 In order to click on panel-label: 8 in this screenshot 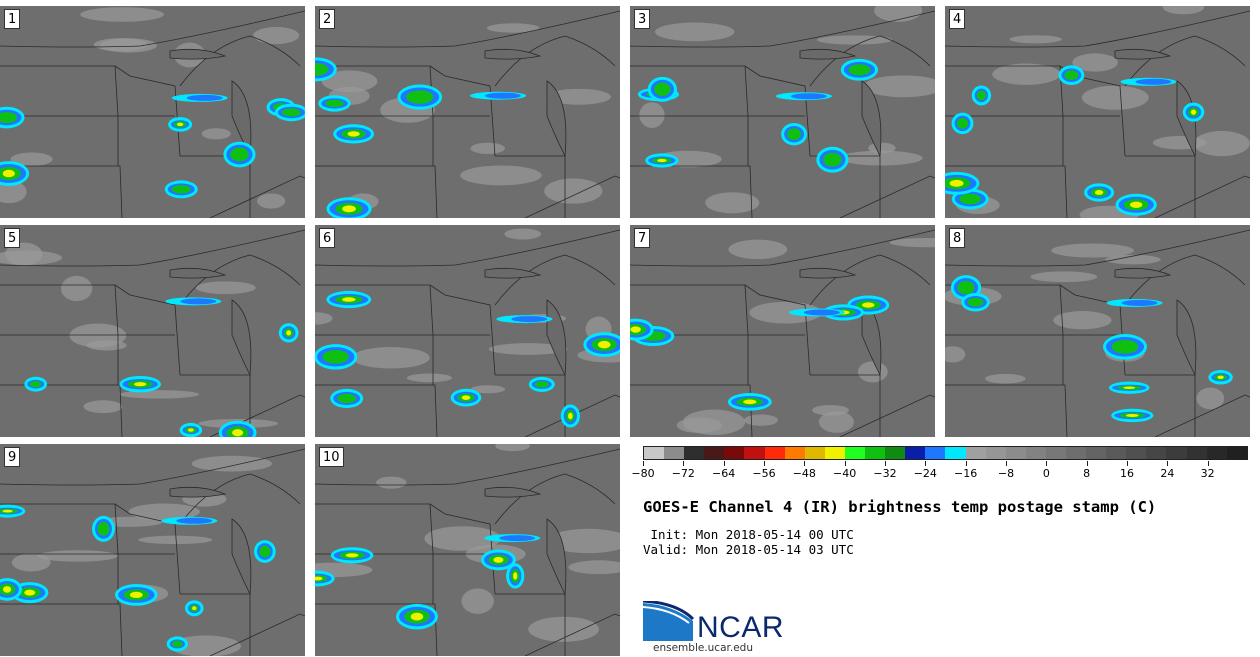, I will do `click(957, 238)`.